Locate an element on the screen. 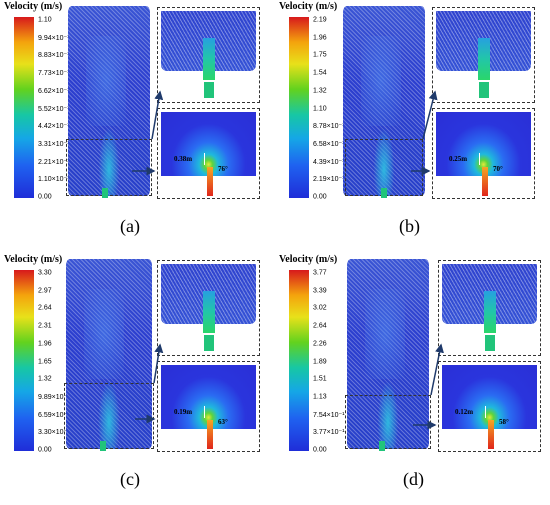  angle-label: 58° is located at coordinates (504, 422).